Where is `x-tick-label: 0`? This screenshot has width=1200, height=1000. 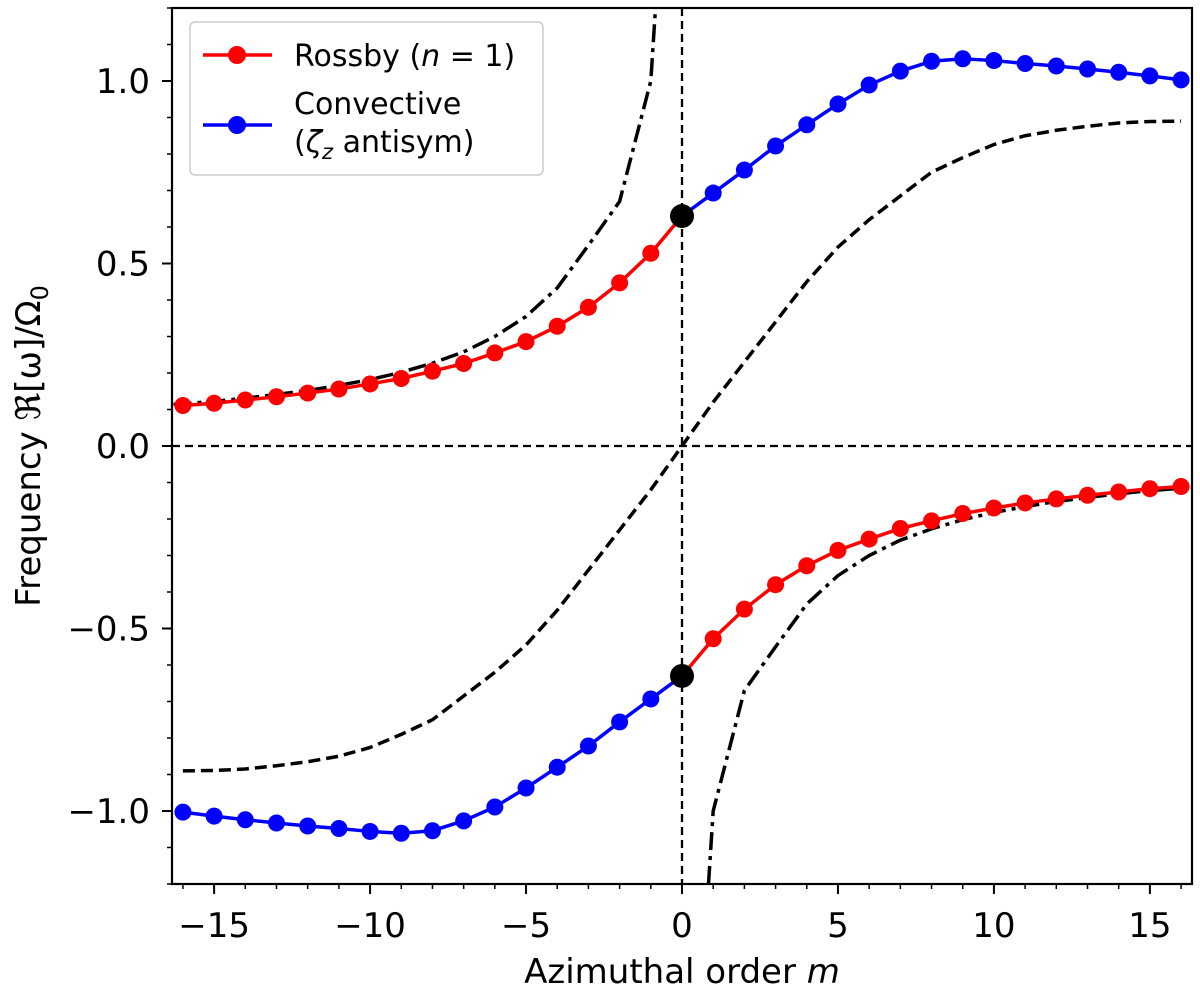
x-tick-label: 0 is located at coordinates (682, 926).